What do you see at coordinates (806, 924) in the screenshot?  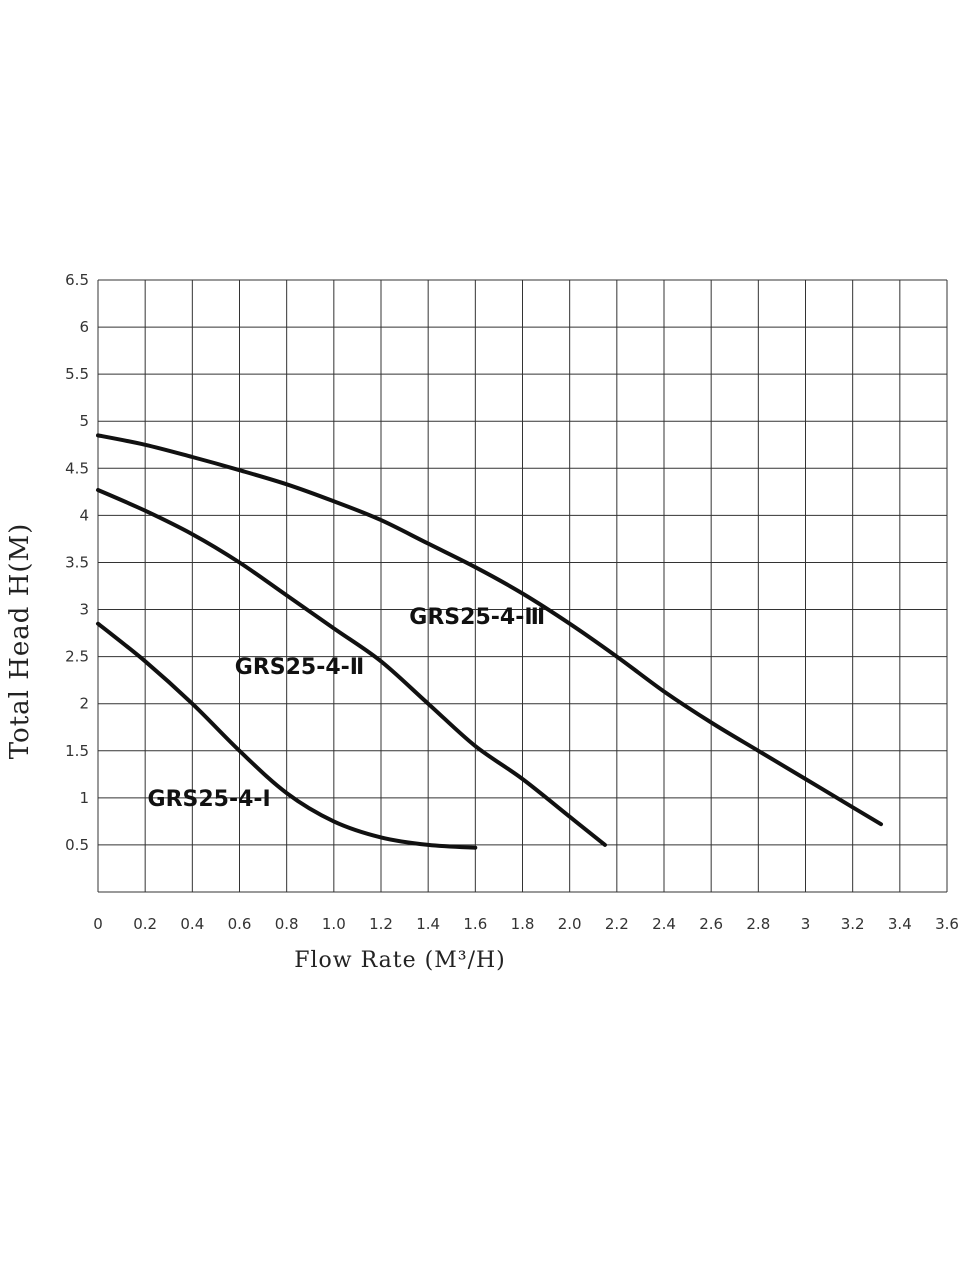 I see `x-tick-label: 3` at bounding box center [806, 924].